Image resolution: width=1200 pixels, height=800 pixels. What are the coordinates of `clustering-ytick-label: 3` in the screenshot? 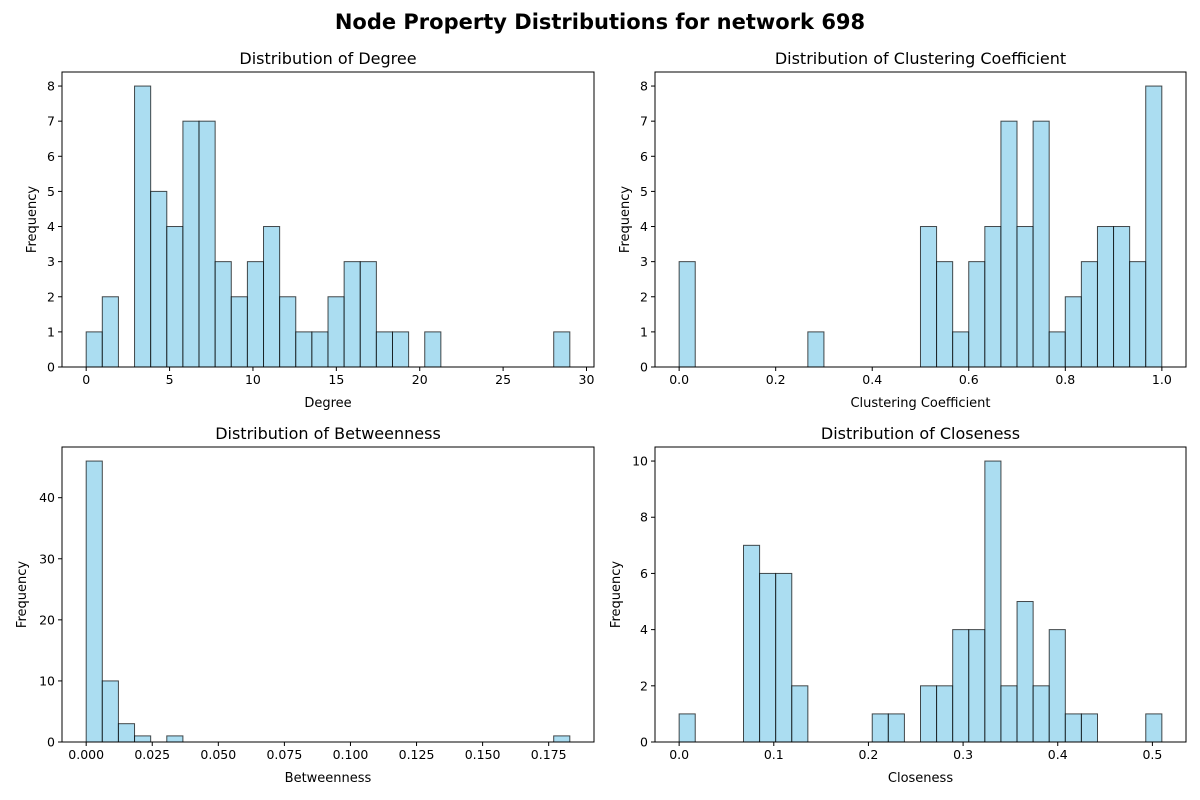 It's located at (644, 261).